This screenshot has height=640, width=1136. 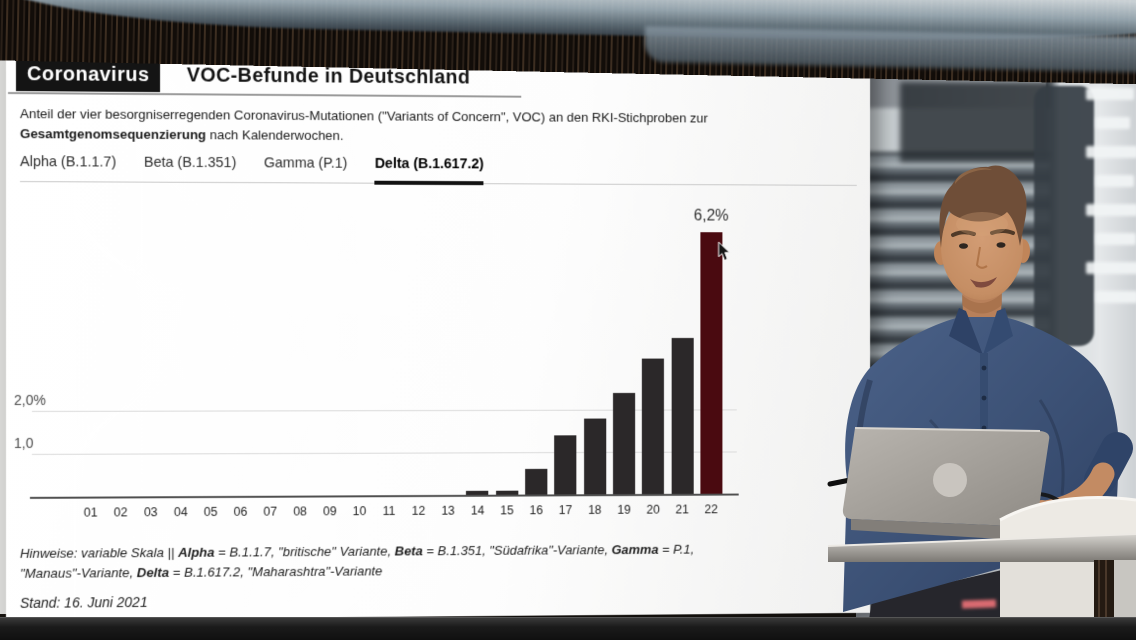 I want to click on x-axis-line, so click(x=384, y=496).